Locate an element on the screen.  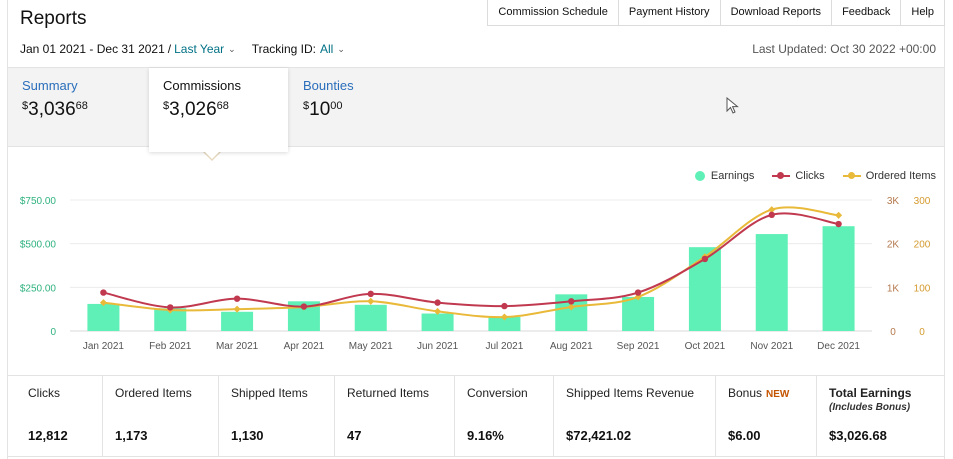
tracking-id-dropdown: All is located at coordinates (326, 49).